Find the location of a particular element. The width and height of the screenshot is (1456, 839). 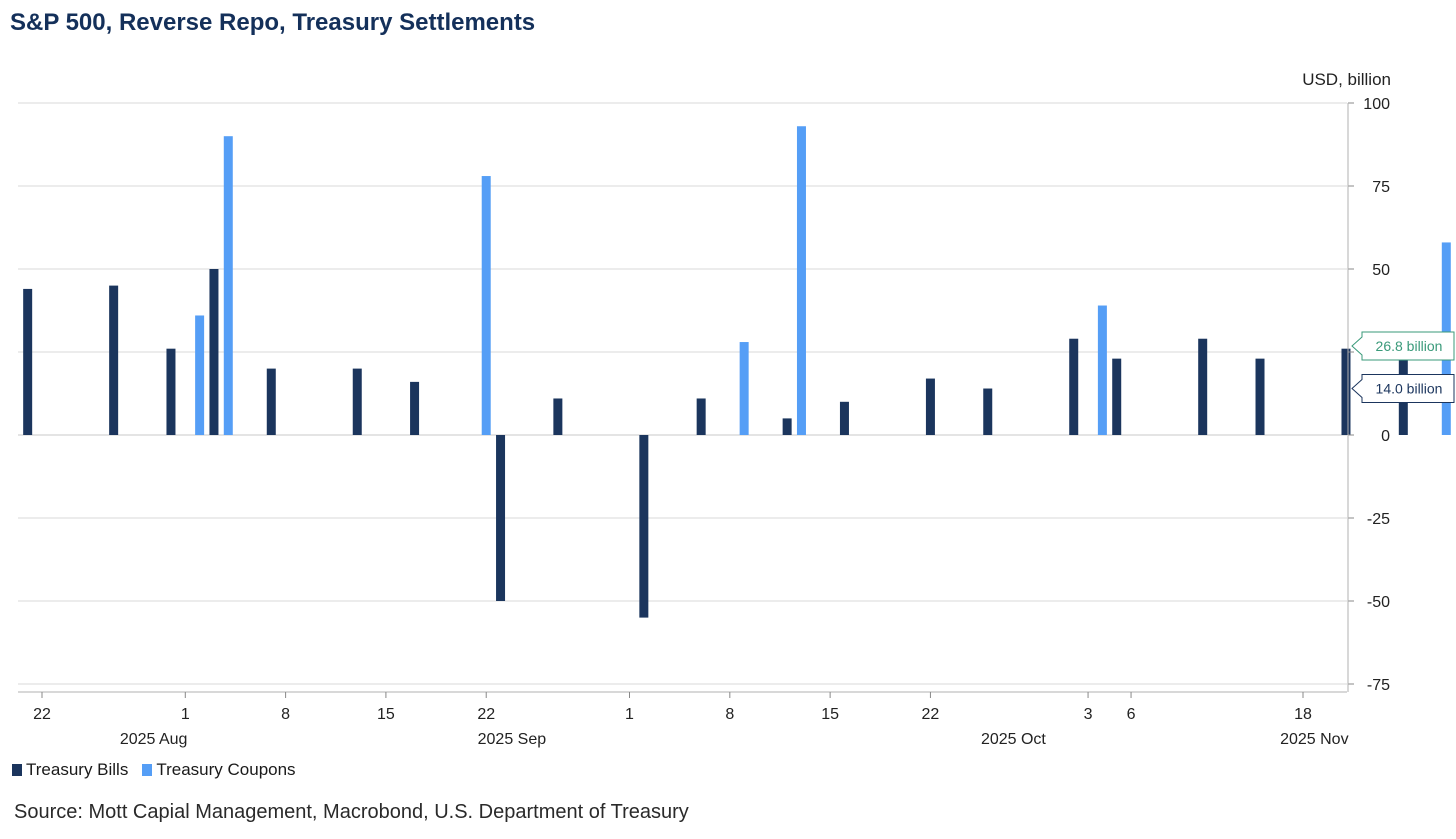

x-month-label: 2025 Oct is located at coordinates (1013, 739).